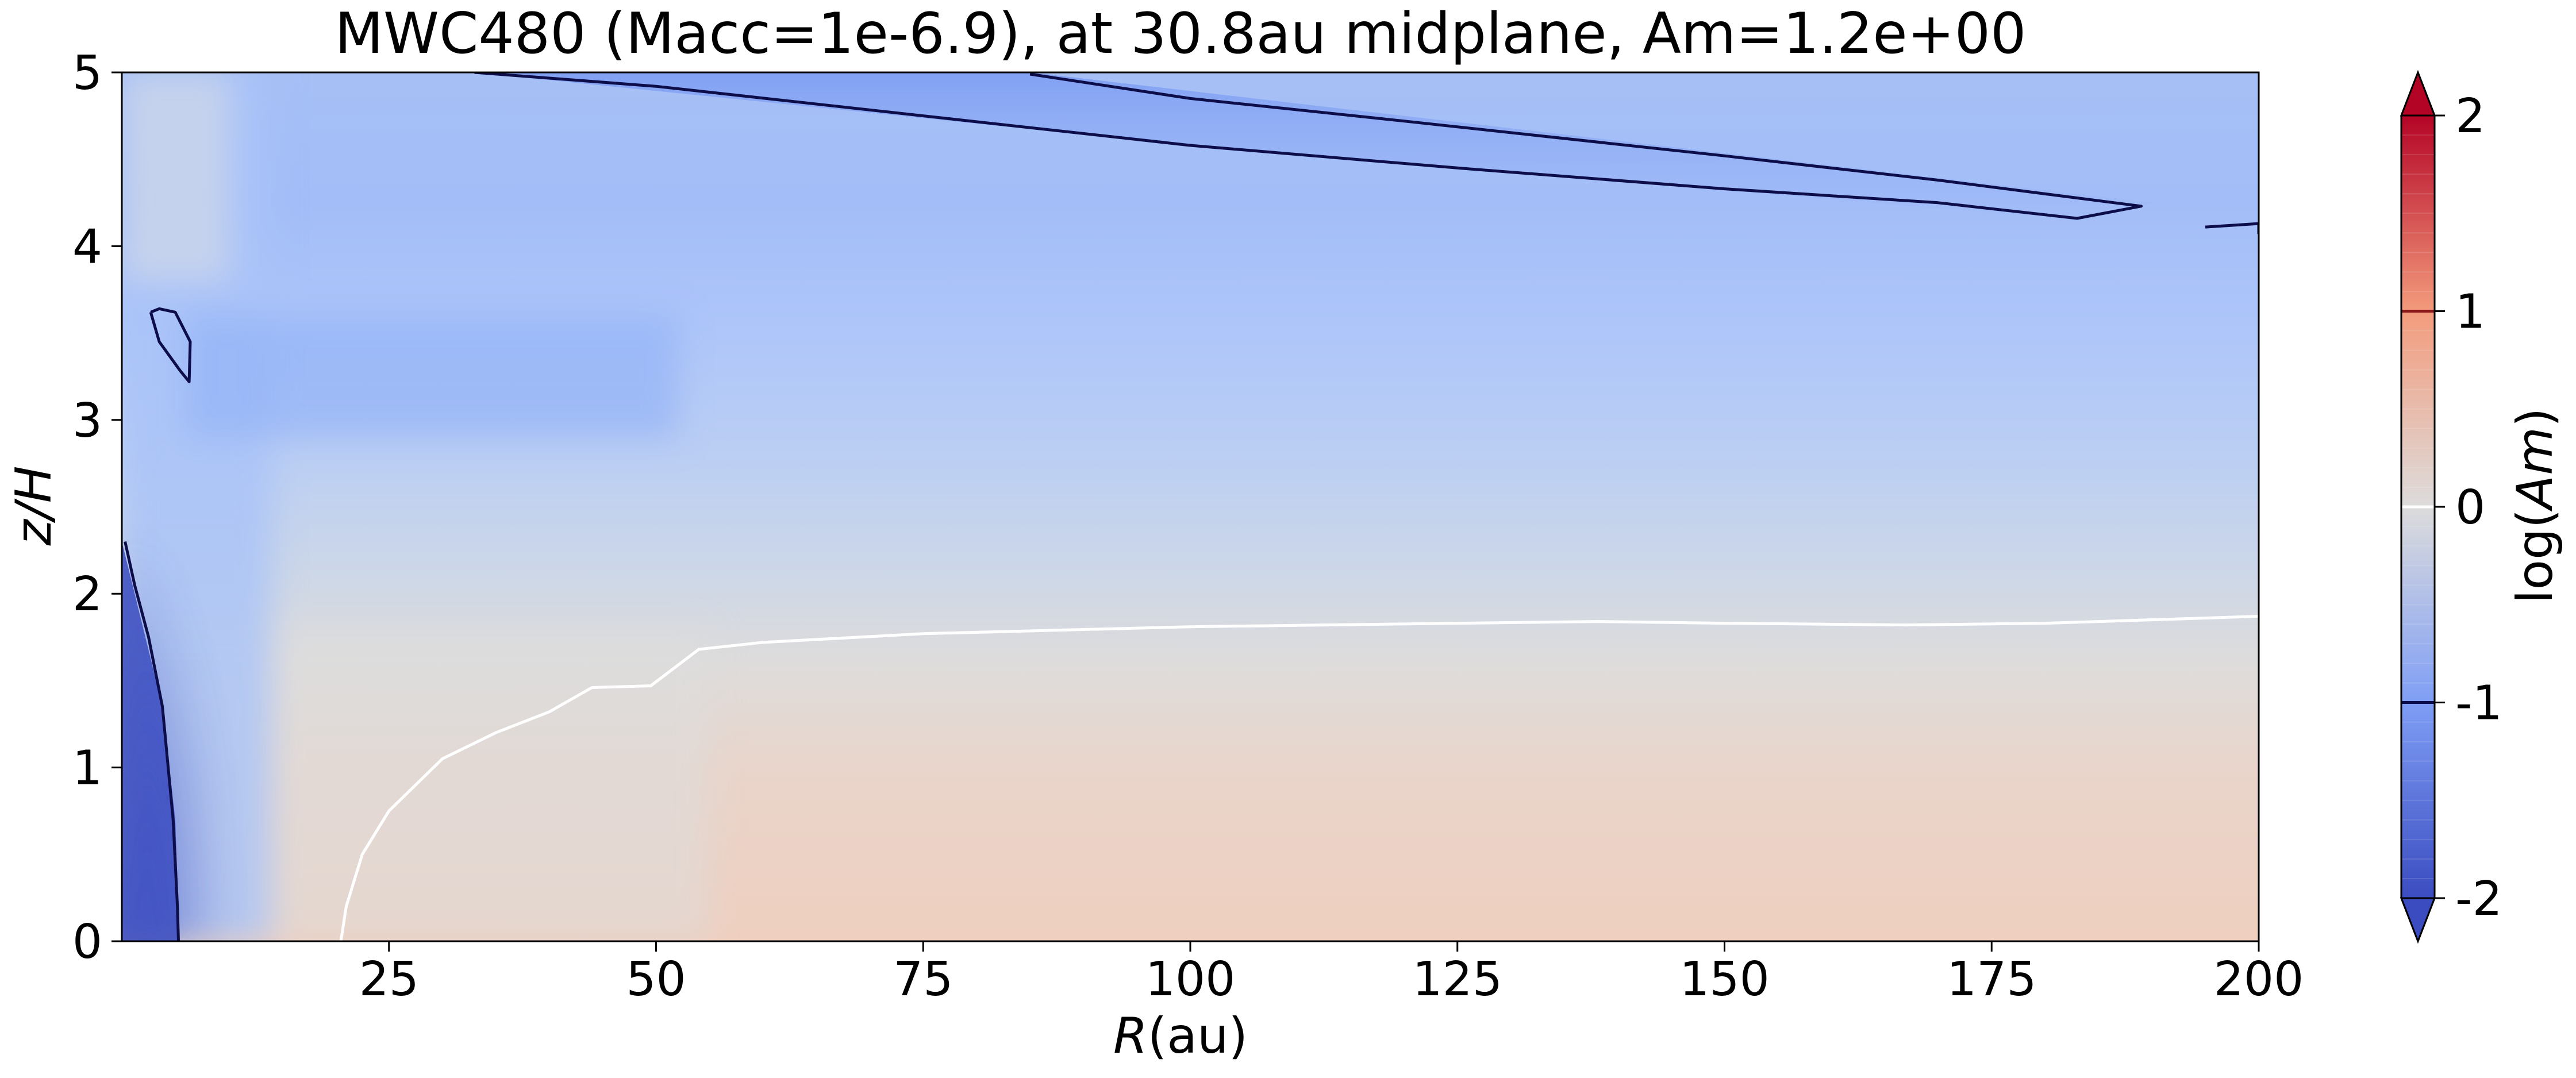  Describe the element at coordinates (87, 421) in the screenshot. I see `y-tick-label: 3` at that location.